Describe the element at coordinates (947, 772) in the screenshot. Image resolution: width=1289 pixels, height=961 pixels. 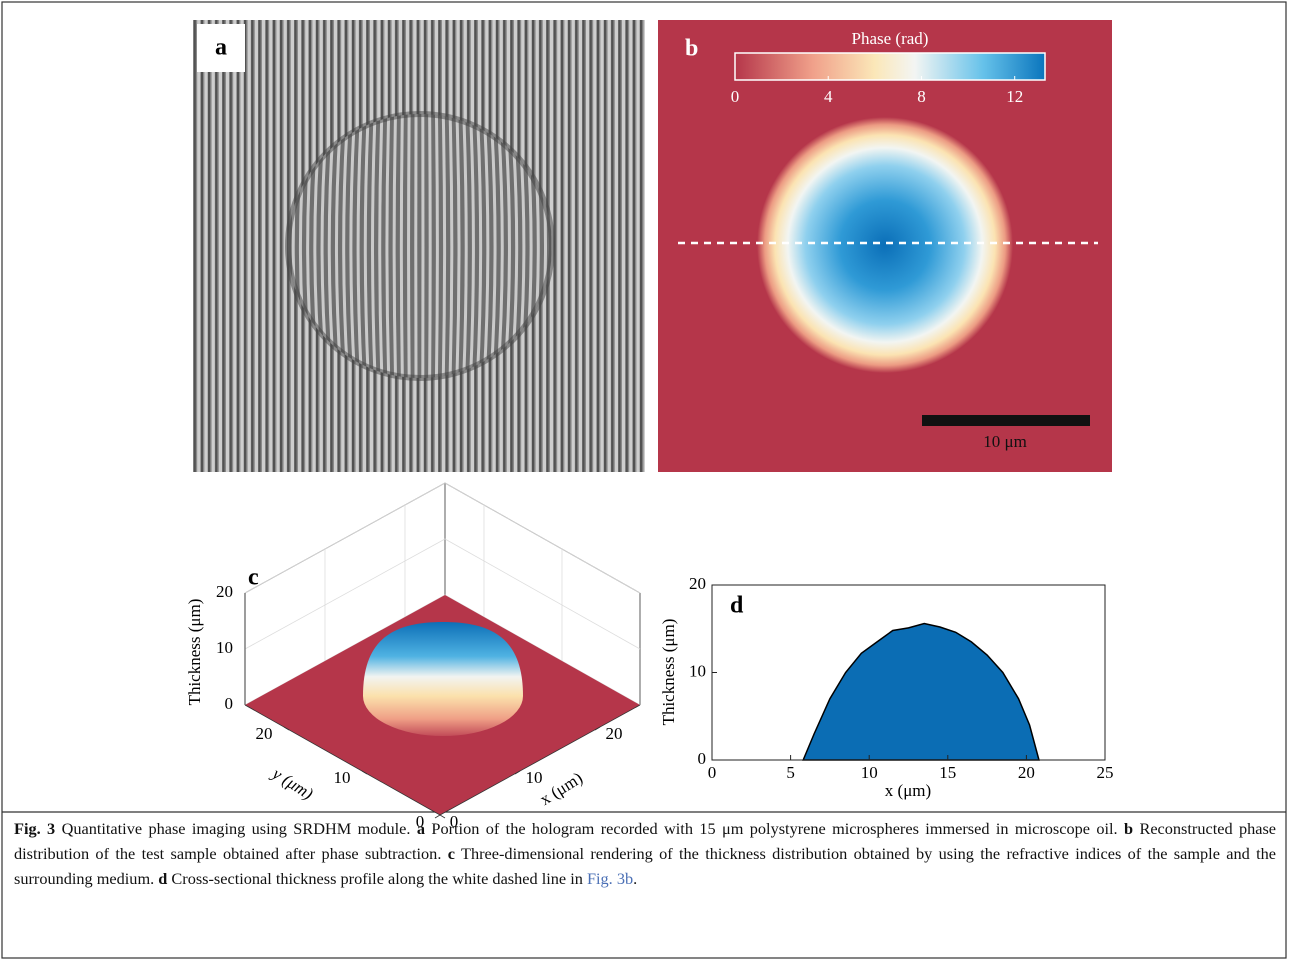
I see `x-tick-label: 15` at that location.